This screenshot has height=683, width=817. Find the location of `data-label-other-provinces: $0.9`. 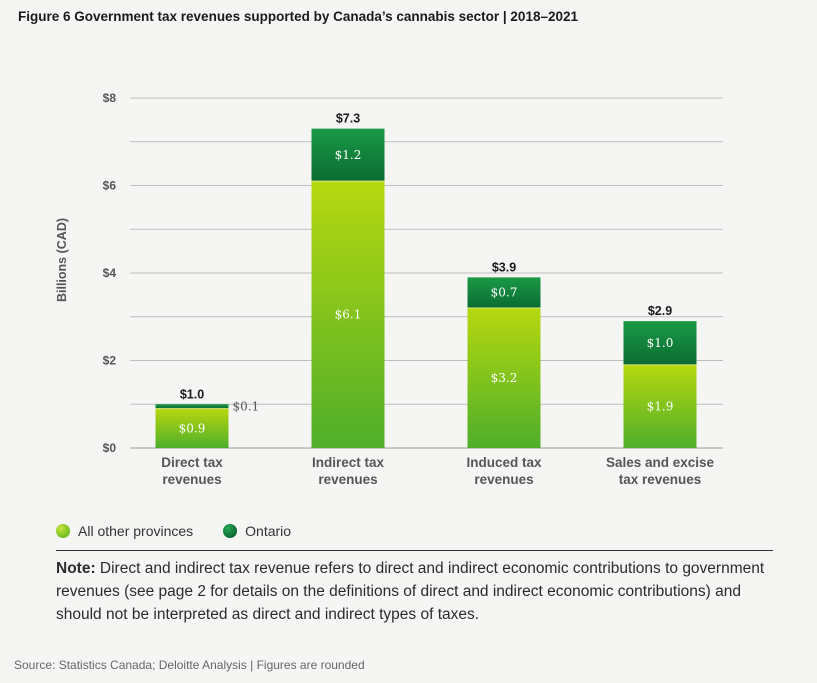

data-label-other-provinces: $0.9 is located at coordinates (192, 428).